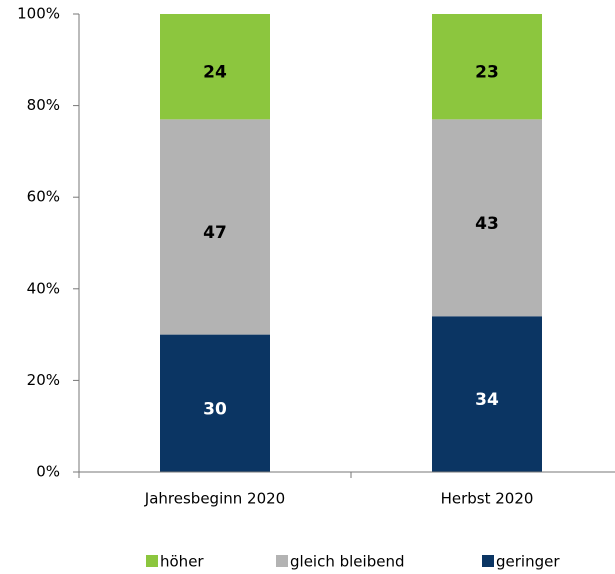 This screenshot has width=615, height=574. What do you see at coordinates (43, 197) in the screenshot?
I see `y-tick-label: 60%` at bounding box center [43, 197].